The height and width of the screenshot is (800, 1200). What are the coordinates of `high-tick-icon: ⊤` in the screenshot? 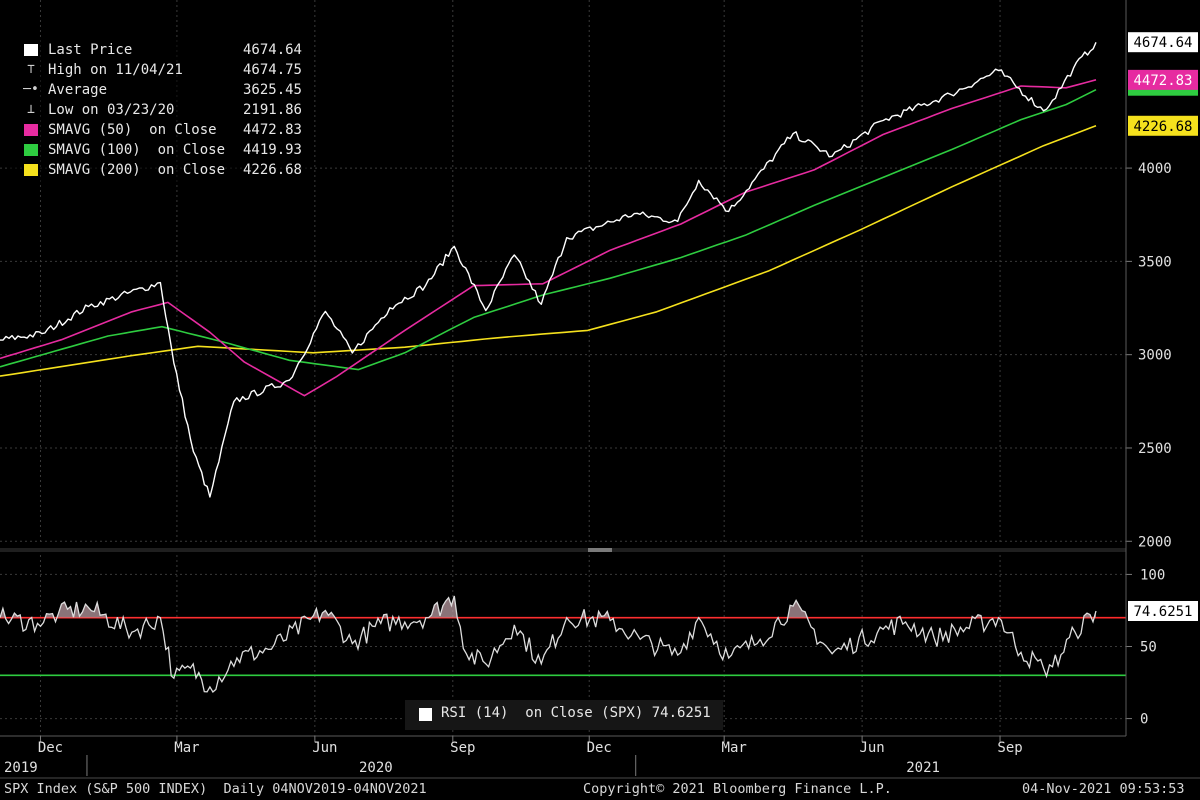 It's located at (31, 69).